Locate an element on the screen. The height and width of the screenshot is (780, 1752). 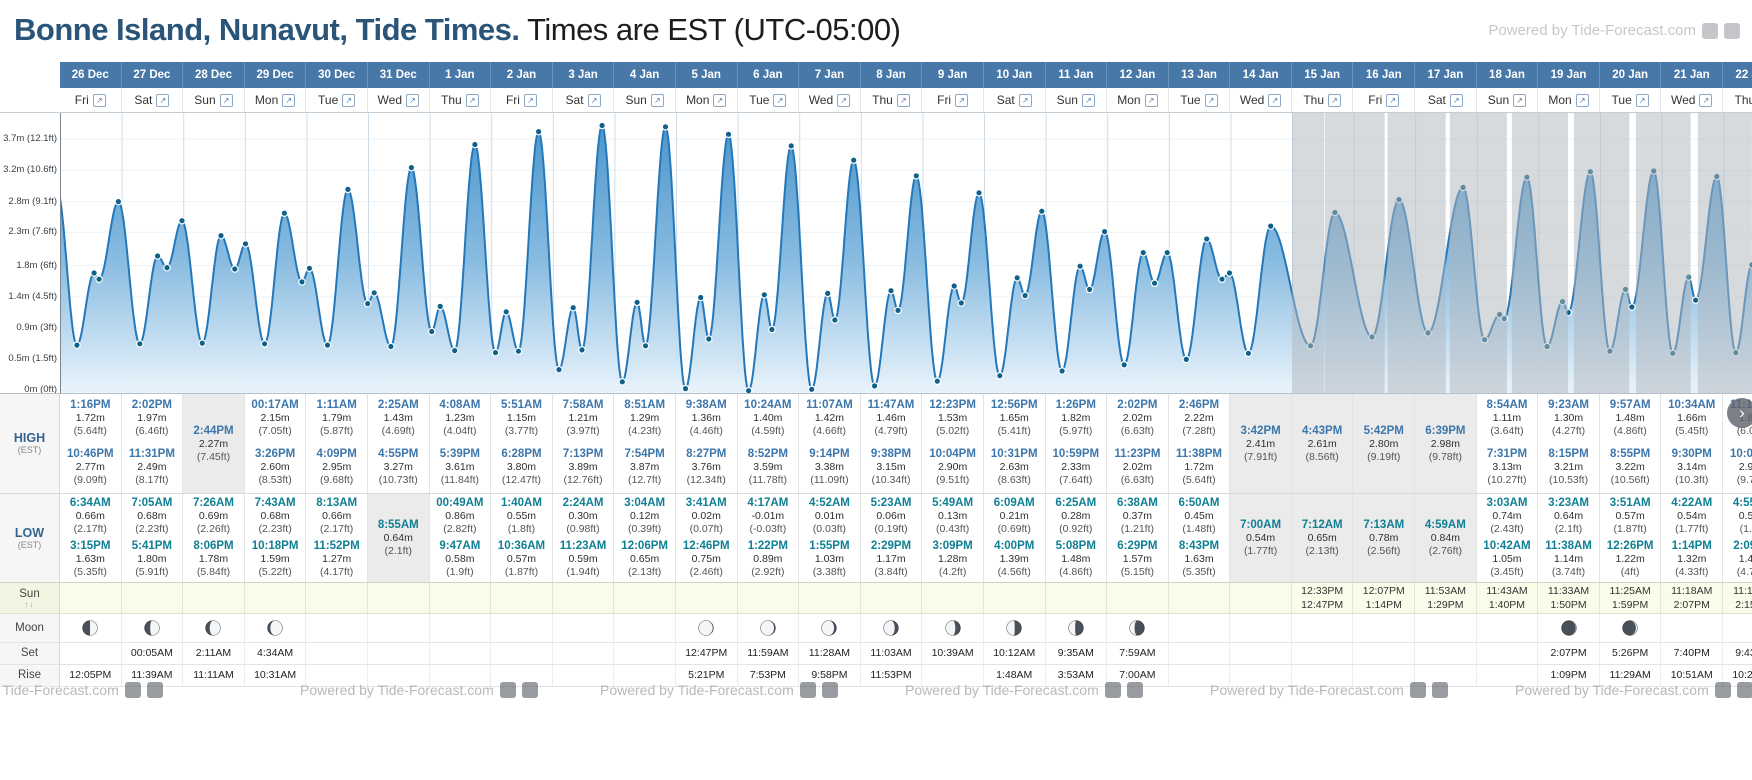
date-header-cell: 18 Jan is located at coordinates (1508, 75).